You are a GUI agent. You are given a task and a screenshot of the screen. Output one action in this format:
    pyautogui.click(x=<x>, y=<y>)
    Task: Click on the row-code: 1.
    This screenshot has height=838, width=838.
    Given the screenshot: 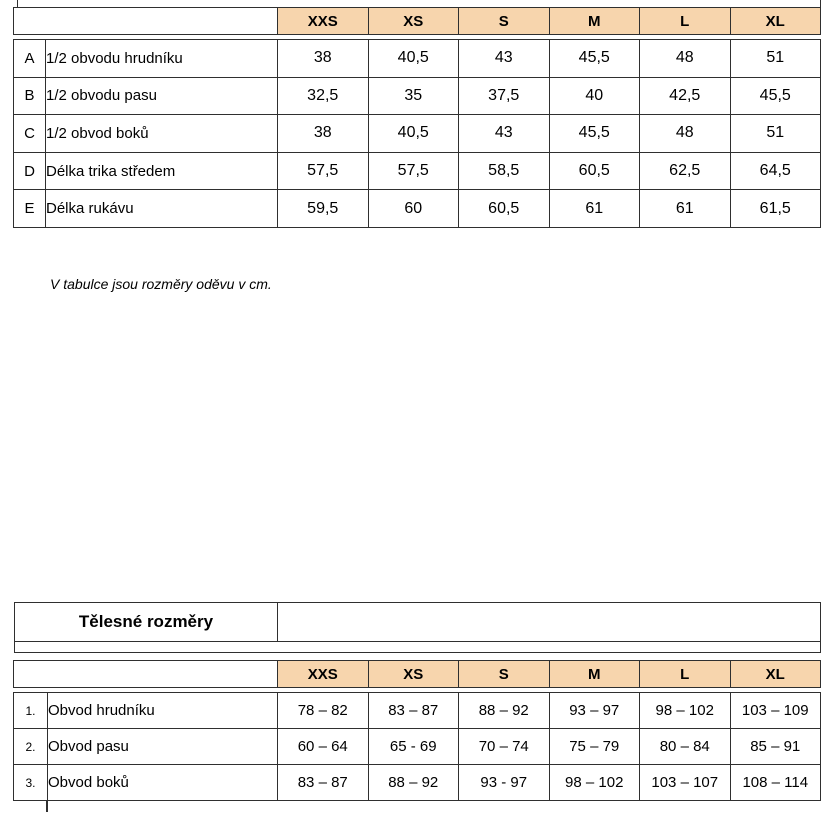 What is the action you would take?
    pyautogui.click(x=30, y=710)
    